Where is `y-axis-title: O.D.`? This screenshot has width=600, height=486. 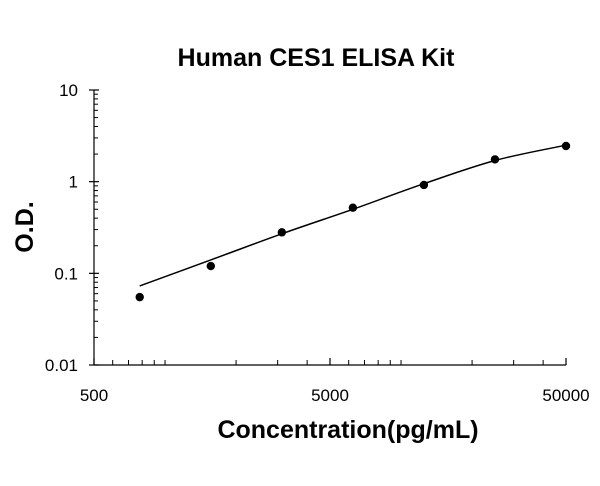 y-axis-title: O.D. is located at coordinates (25, 226).